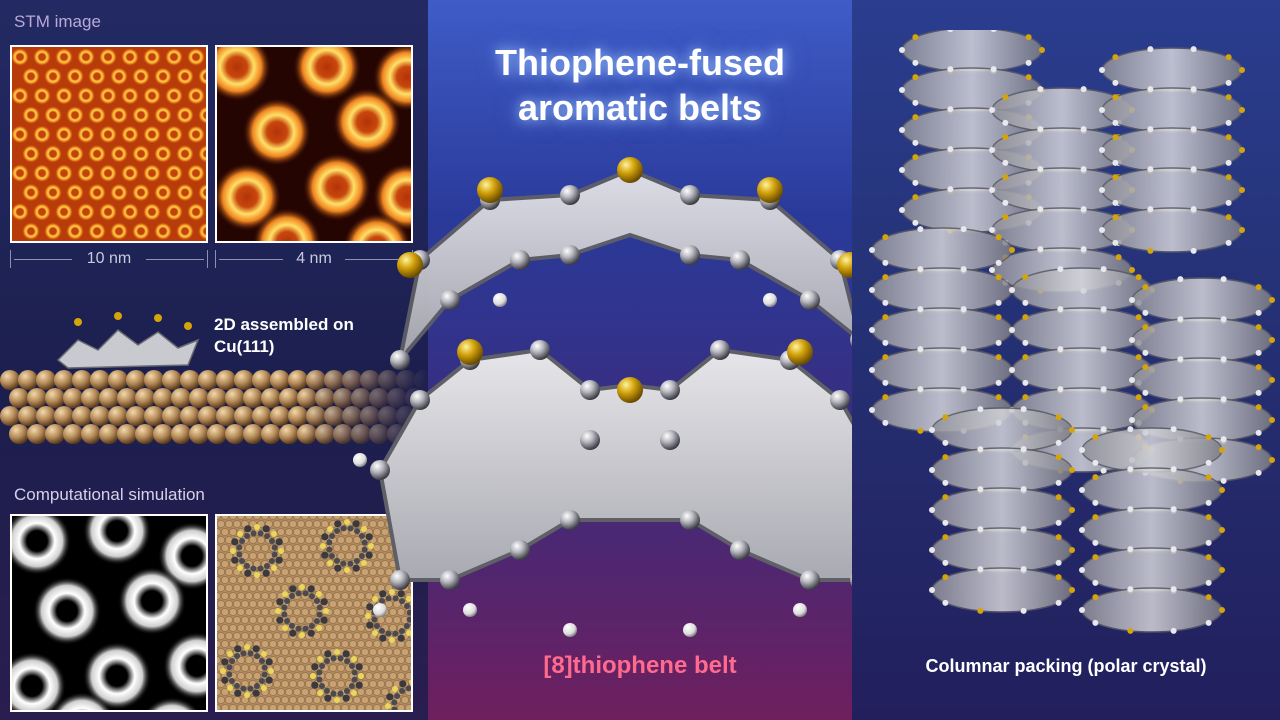 The height and width of the screenshot is (720, 1280). I want to click on simulated-stm-image, so click(109, 613).